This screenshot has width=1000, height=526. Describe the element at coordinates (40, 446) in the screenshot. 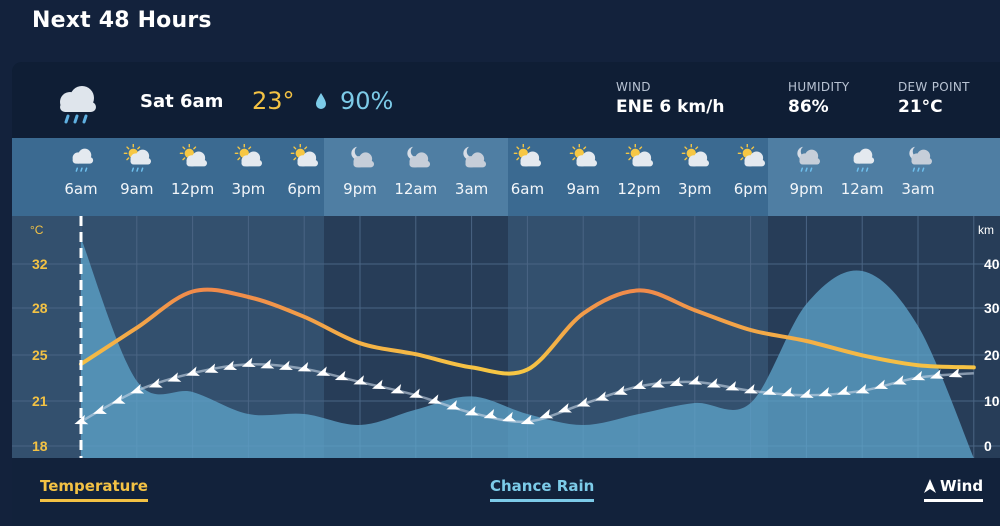

I see `left-axis-tick: 18` at that location.